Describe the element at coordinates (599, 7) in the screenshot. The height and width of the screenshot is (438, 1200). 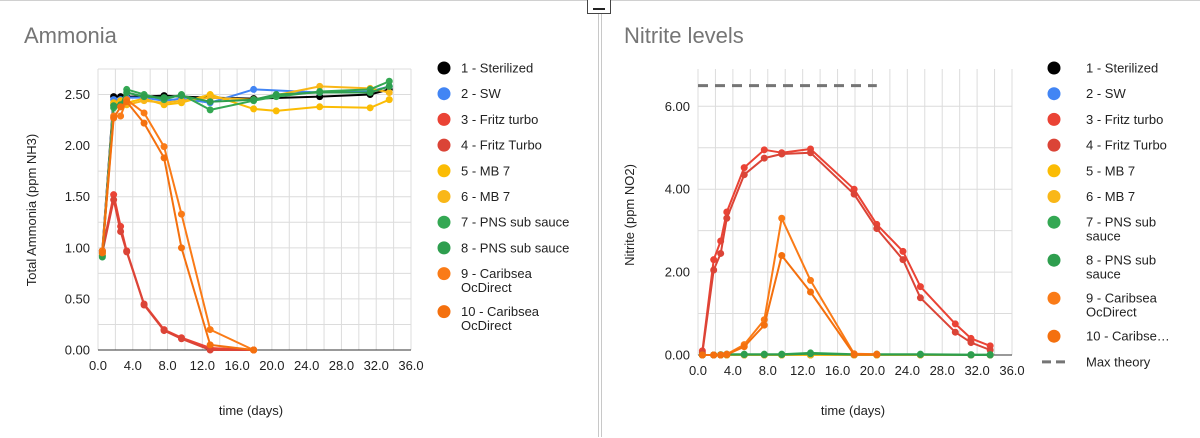
I see `panel-divider-tab` at that location.